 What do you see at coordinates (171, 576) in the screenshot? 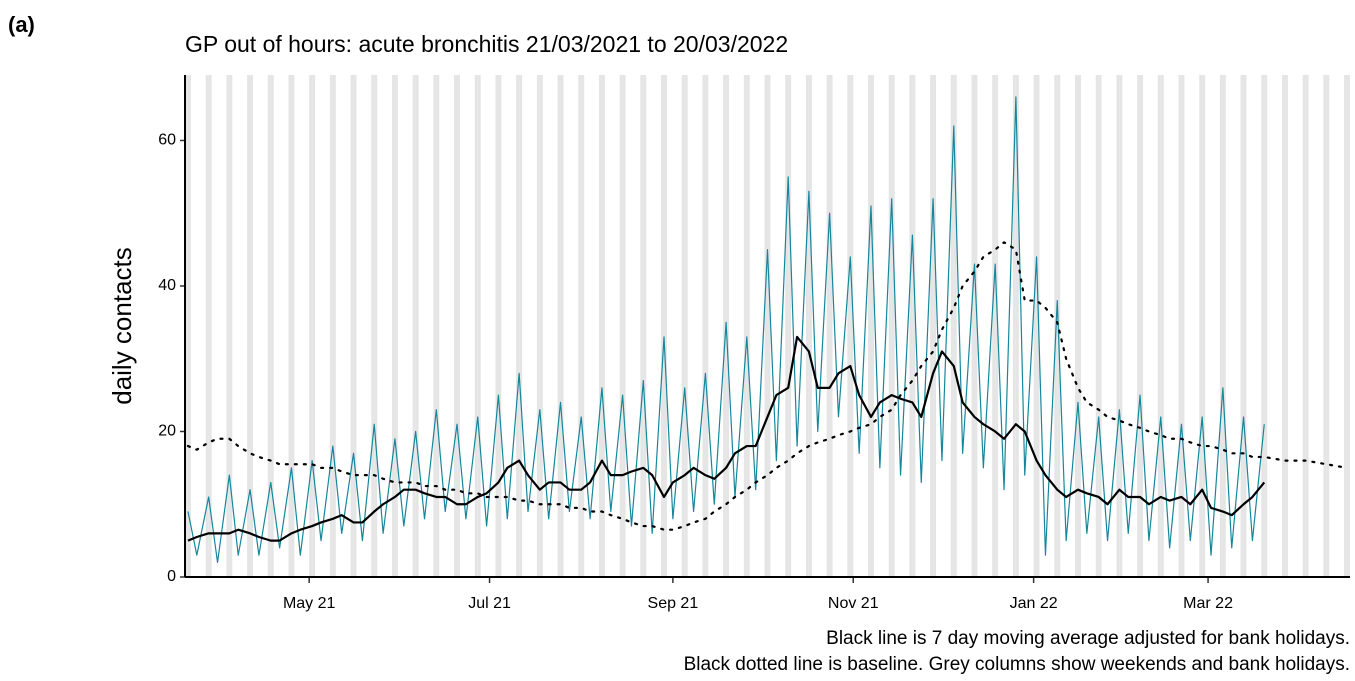
I see `y-tick-label: 0` at bounding box center [171, 576].